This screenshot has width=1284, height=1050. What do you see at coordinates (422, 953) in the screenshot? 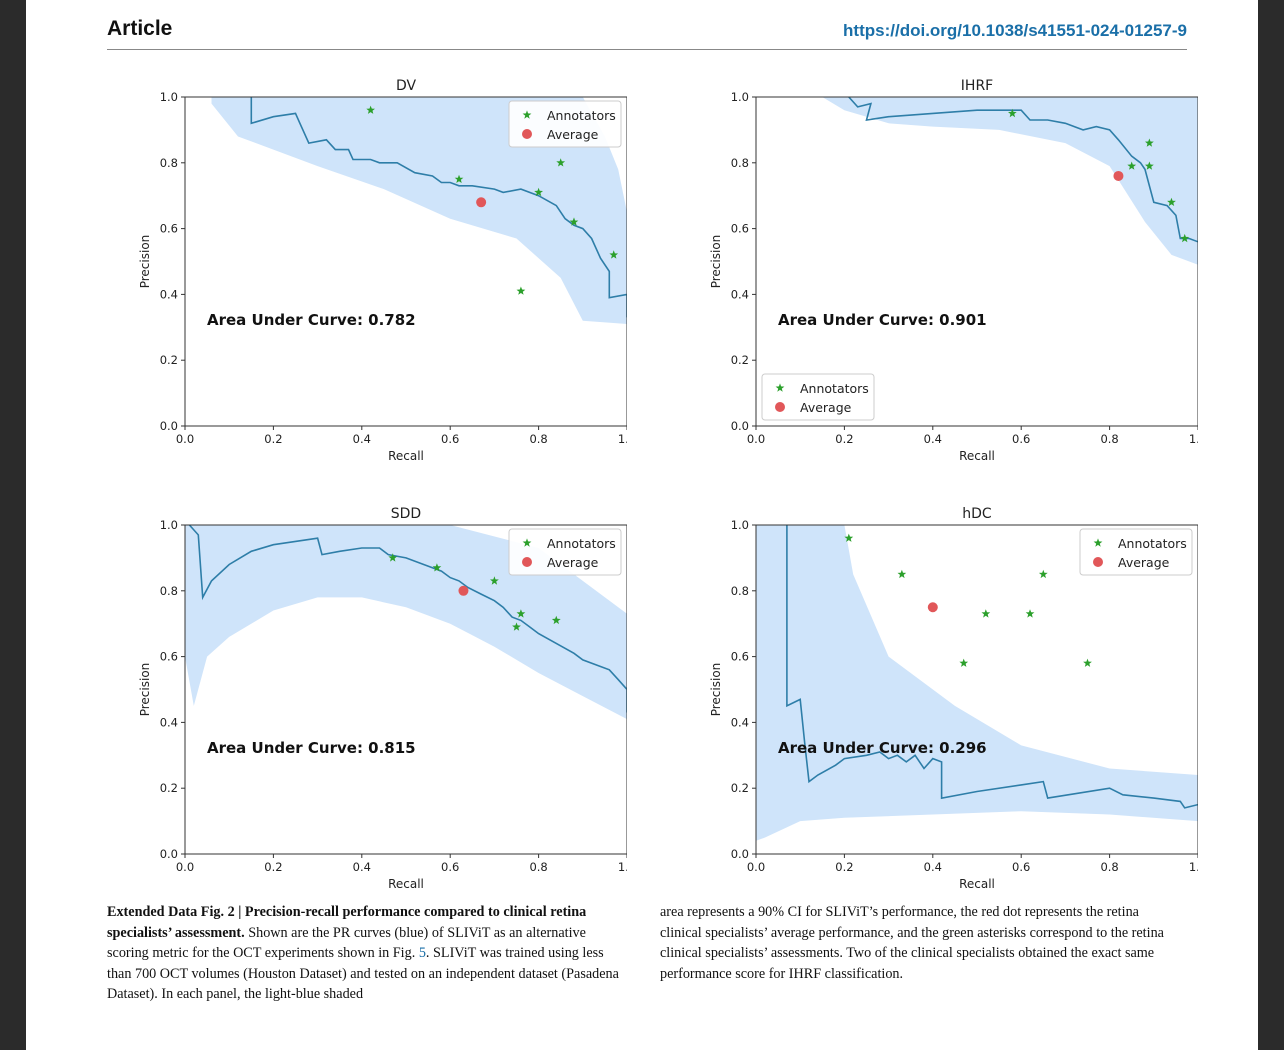
I see `figure-reference-link: 5` at bounding box center [422, 953].